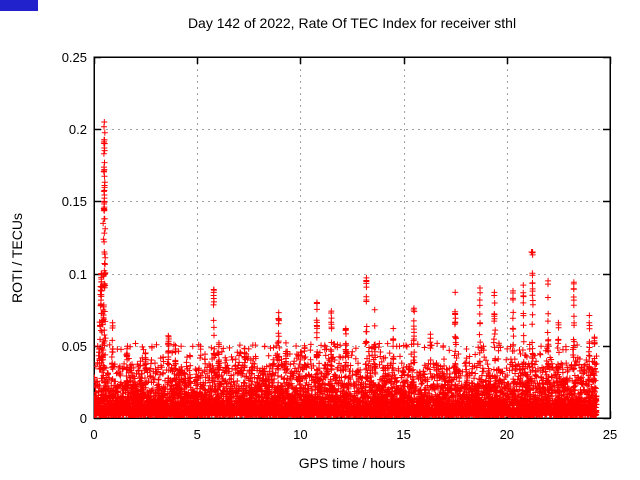 The height and width of the screenshot is (480, 640). Describe the element at coordinates (74, 57) in the screenshot. I see `y-tick-label: 0.25` at that location.